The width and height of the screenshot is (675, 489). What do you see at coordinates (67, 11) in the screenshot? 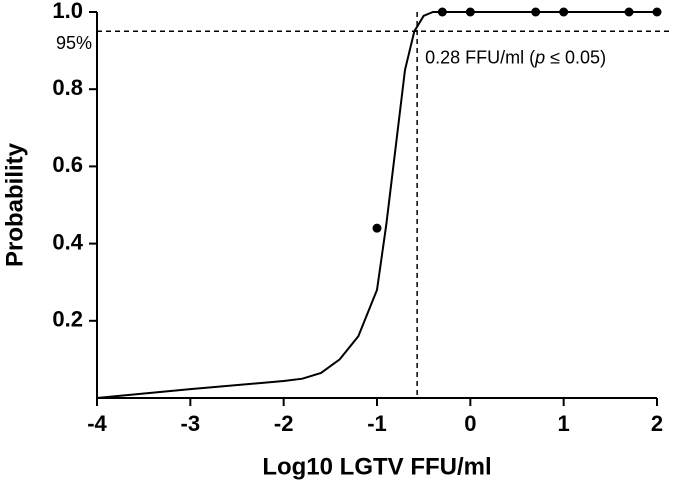
I see `y-tick-label: 1.0` at bounding box center [67, 11].